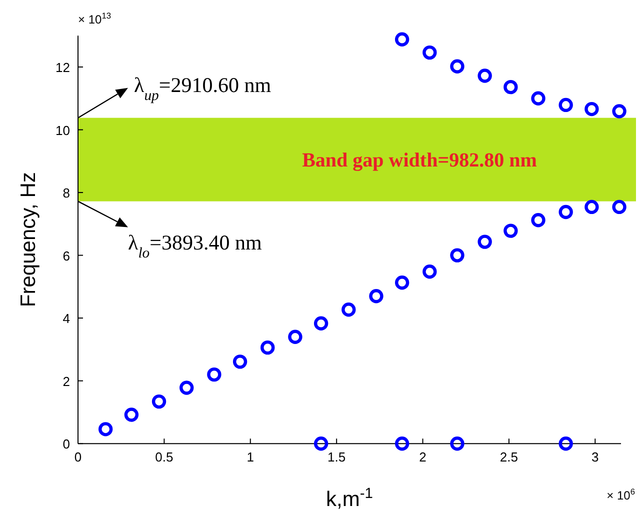  I want to click on x-tick-label: 3, so click(595, 457).